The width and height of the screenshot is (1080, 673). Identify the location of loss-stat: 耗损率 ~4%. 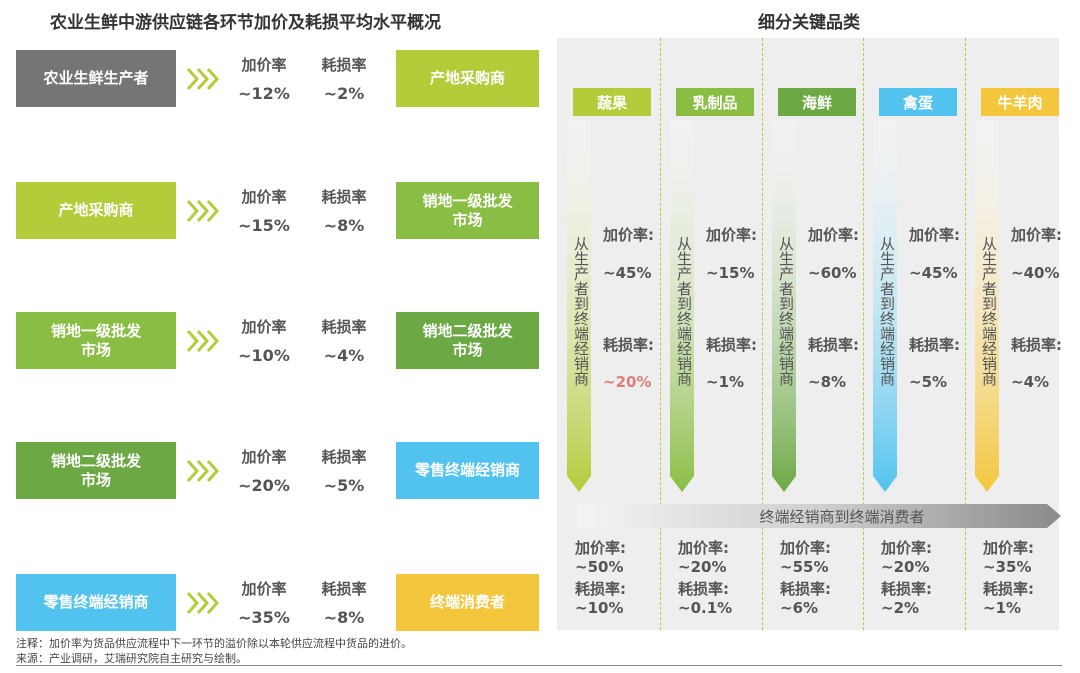
(344, 340).